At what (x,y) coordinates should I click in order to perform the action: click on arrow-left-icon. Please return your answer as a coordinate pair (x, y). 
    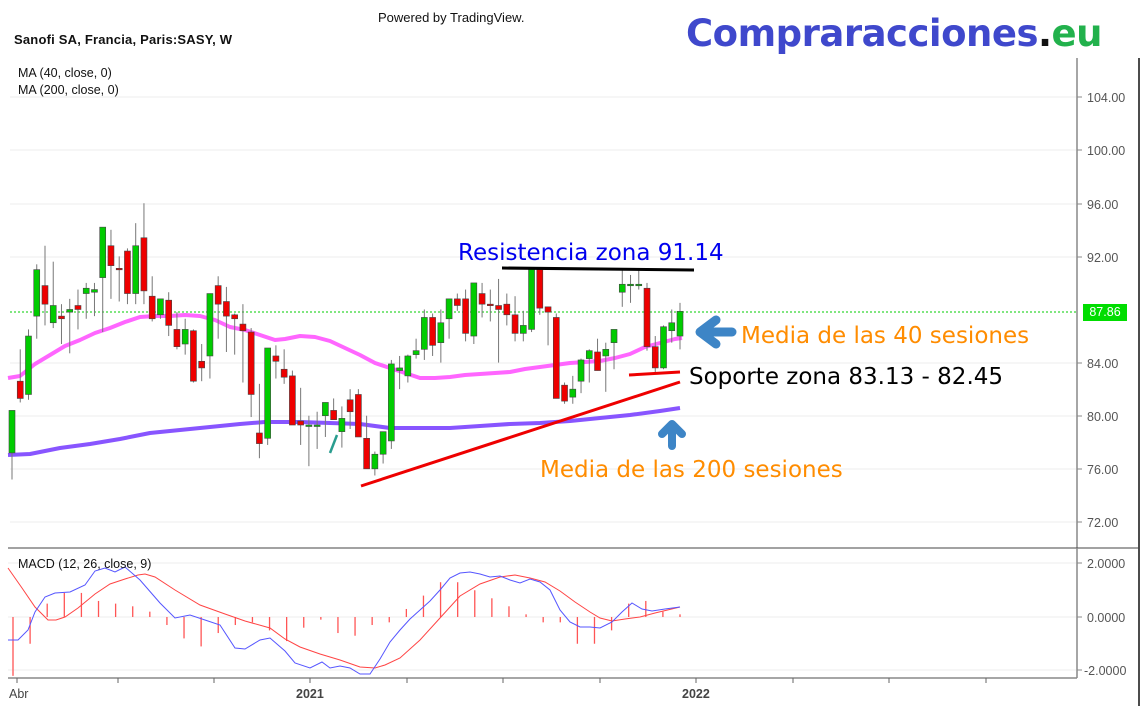
    Looking at the image, I should click on (716, 332).